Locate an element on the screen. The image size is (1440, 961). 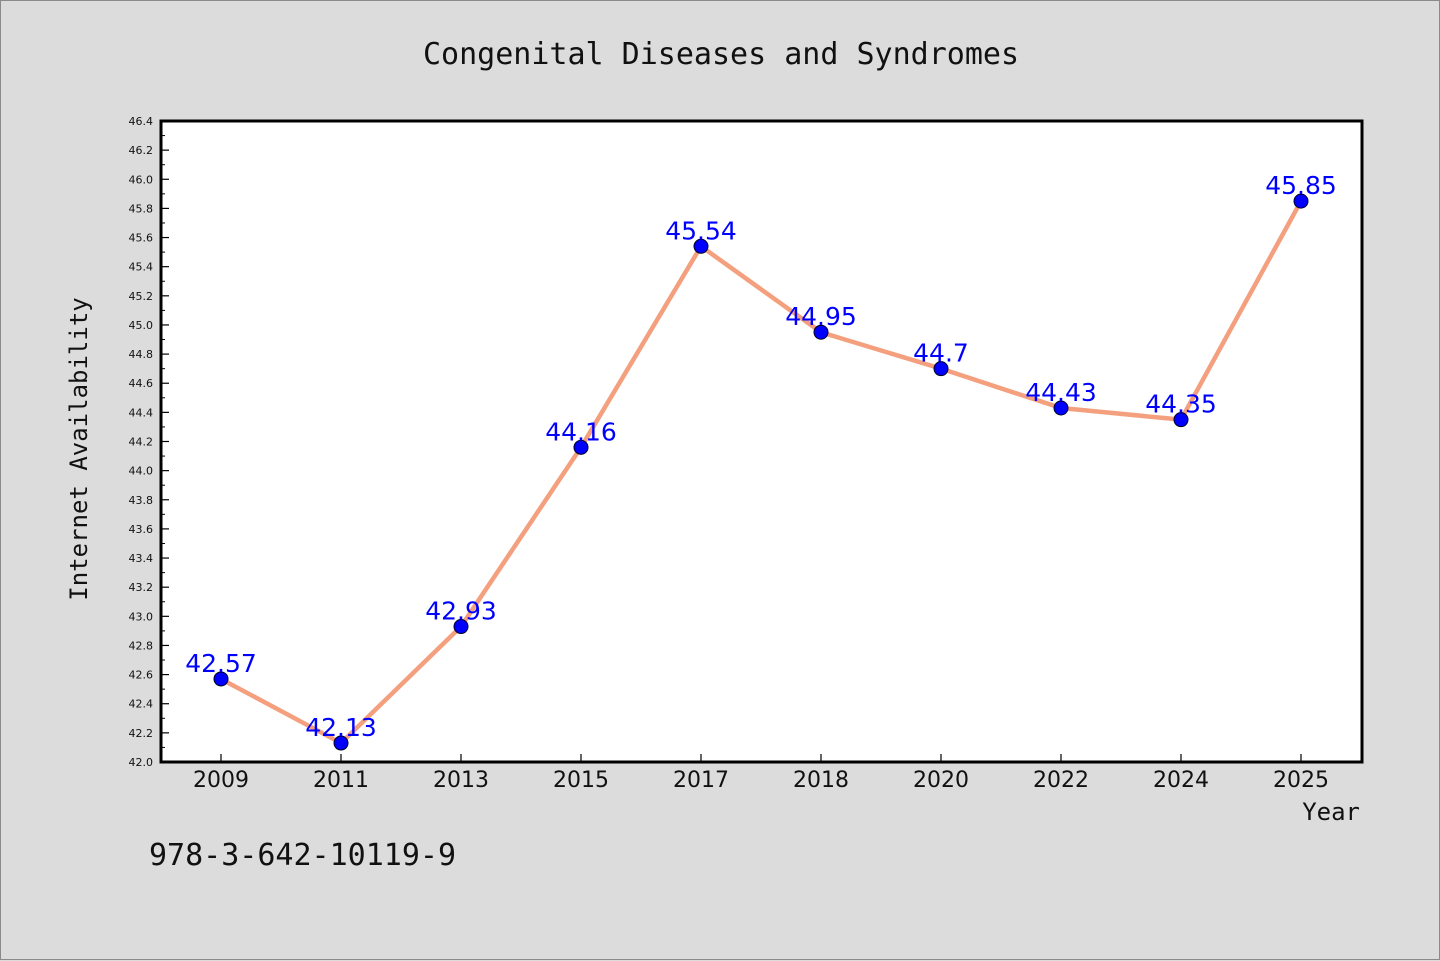
x-tick-label: 2009 is located at coordinates (221, 780).